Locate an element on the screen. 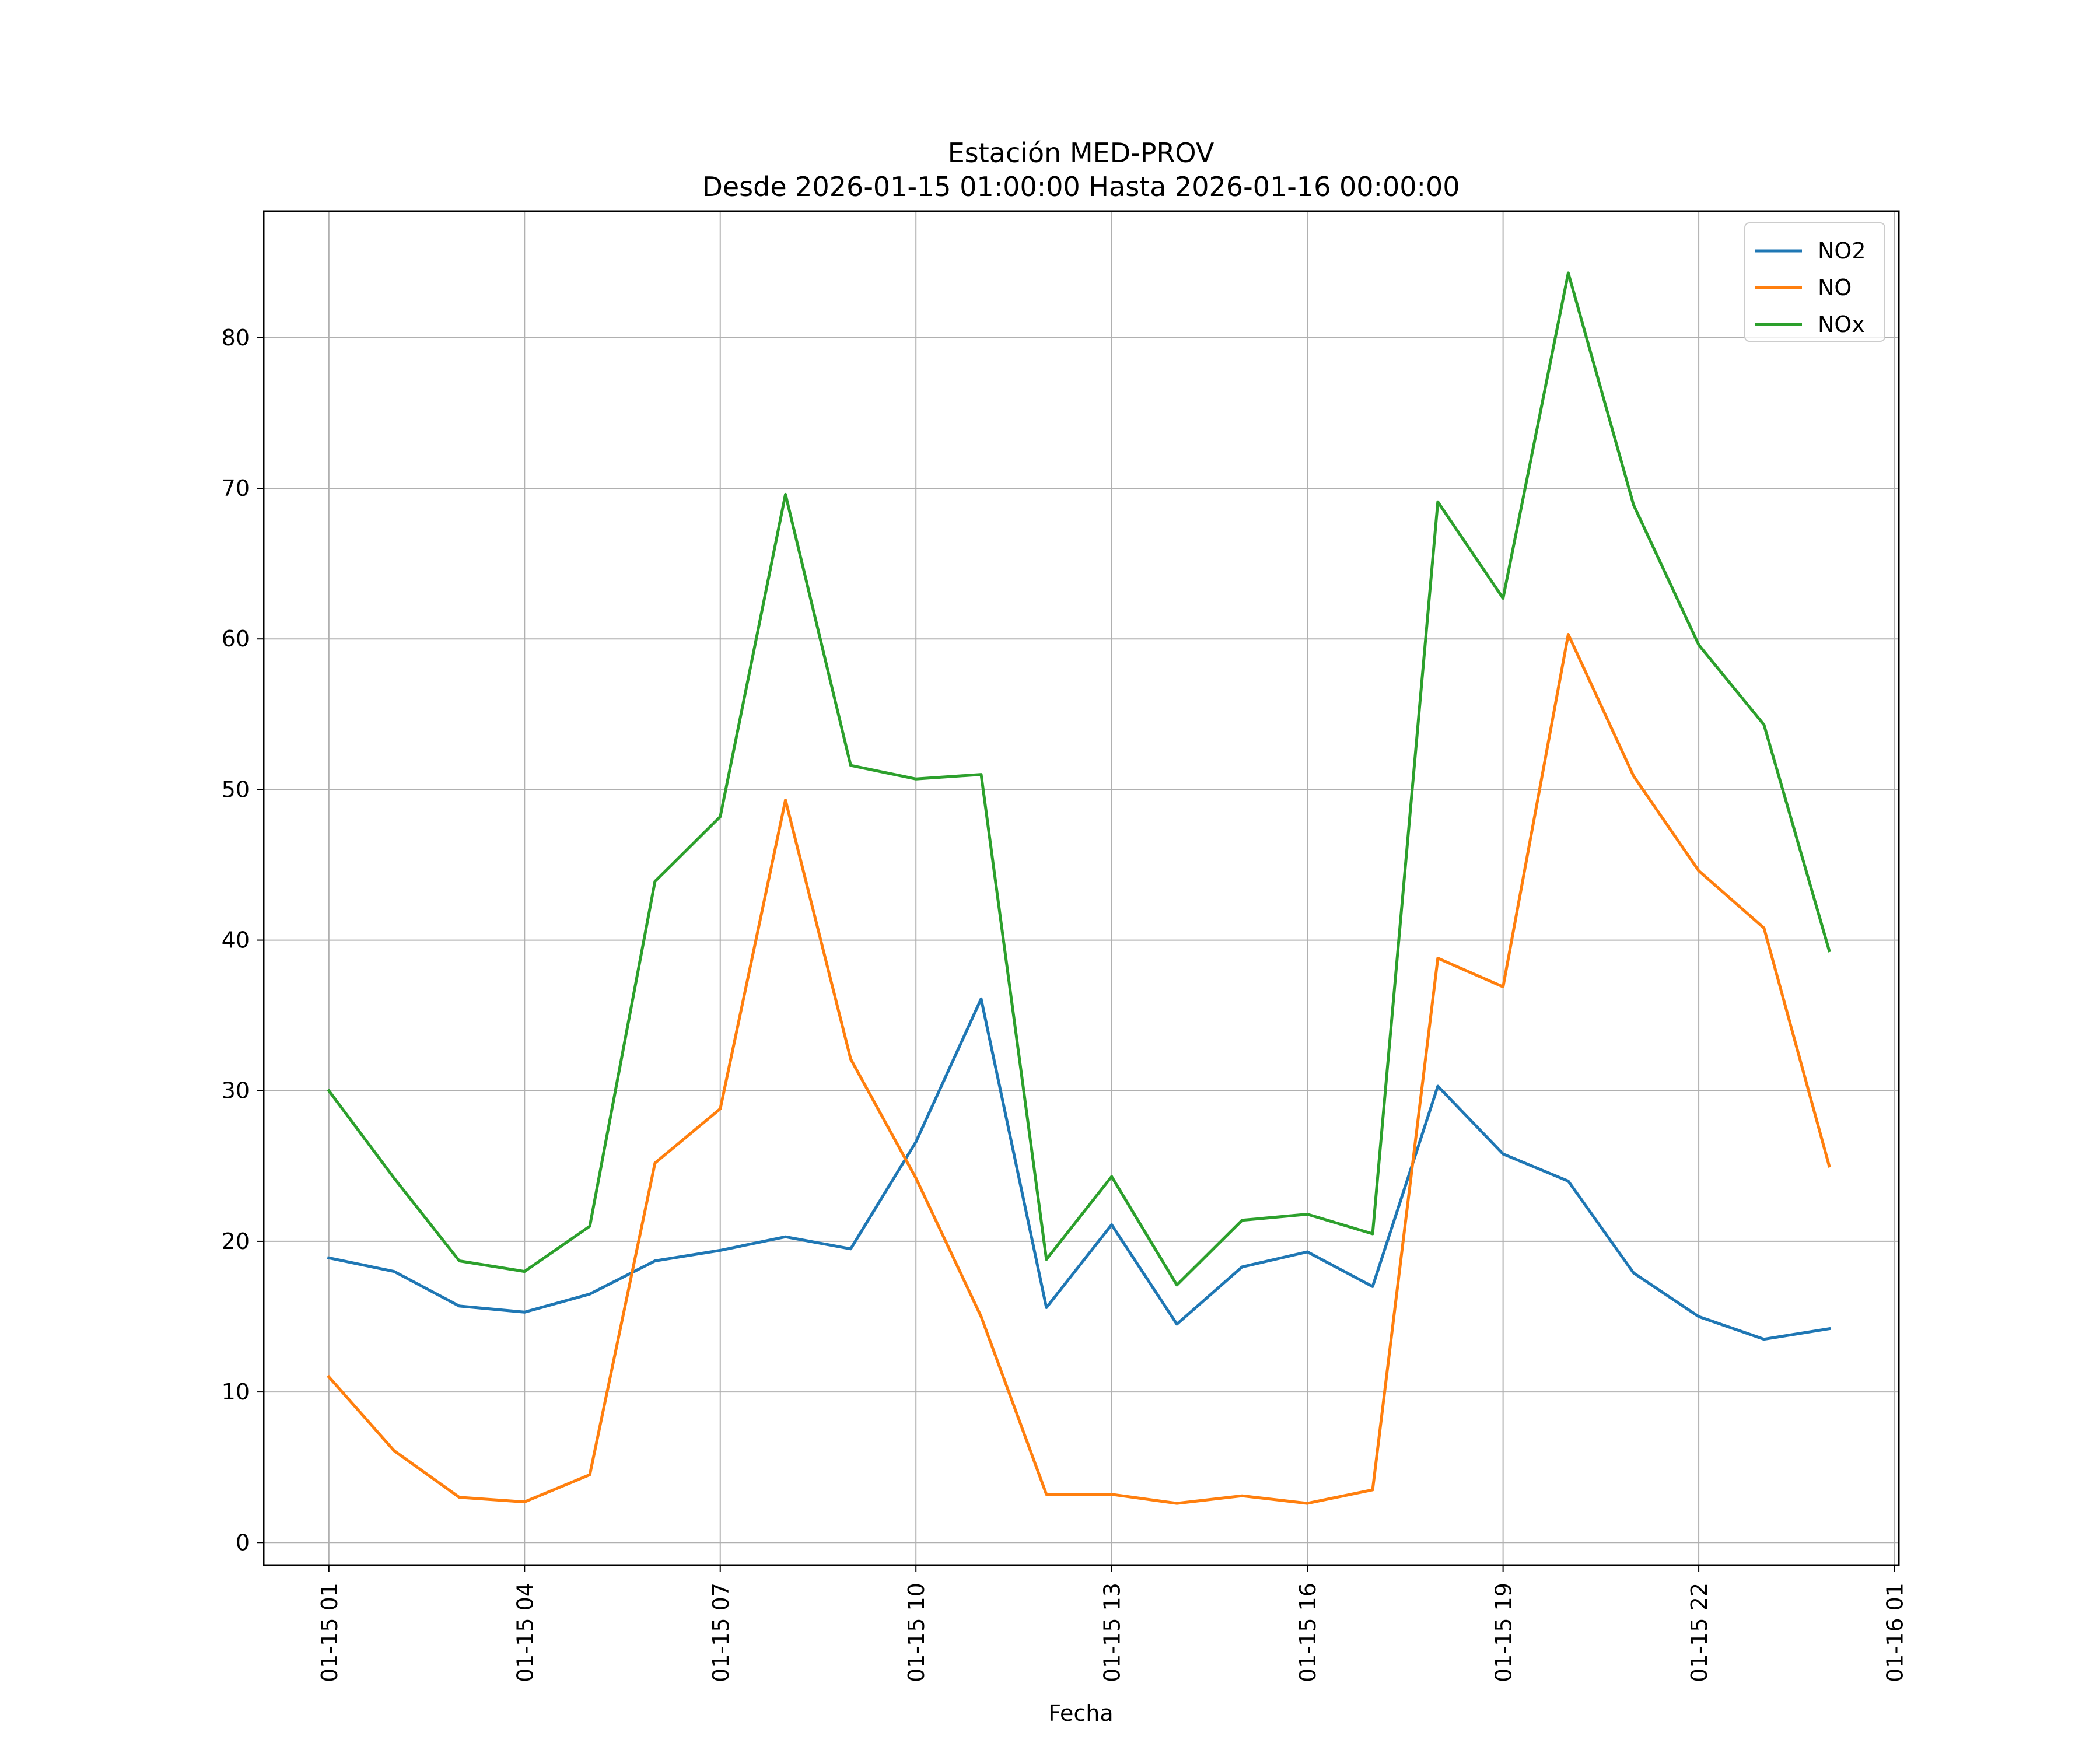  y-tick-label: 70 is located at coordinates (236, 488).